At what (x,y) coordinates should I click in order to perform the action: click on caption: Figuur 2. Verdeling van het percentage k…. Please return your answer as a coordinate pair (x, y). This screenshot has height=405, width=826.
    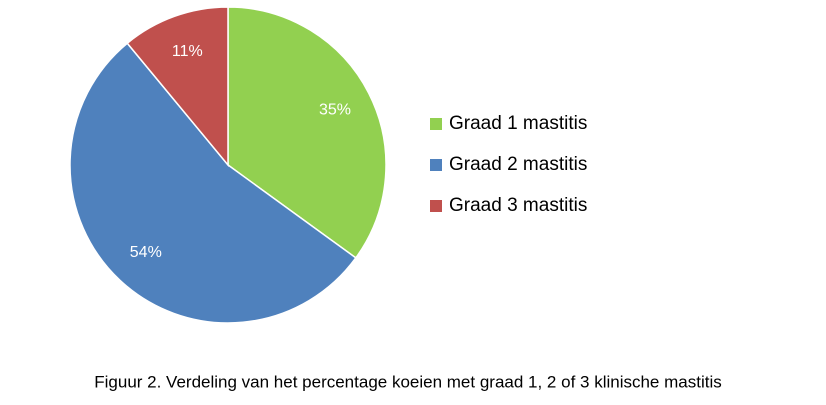
    Looking at the image, I should click on (407, 381).